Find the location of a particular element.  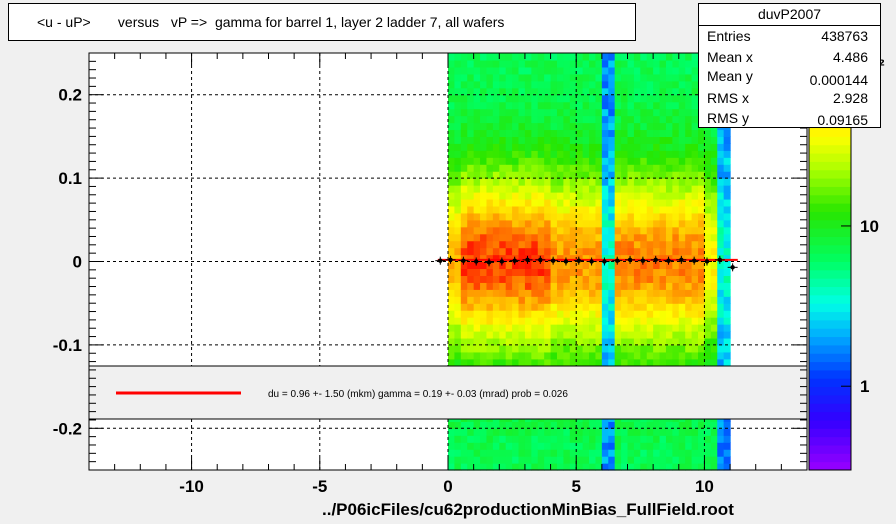

color-scale-bin is located at coordinates (830, 241).